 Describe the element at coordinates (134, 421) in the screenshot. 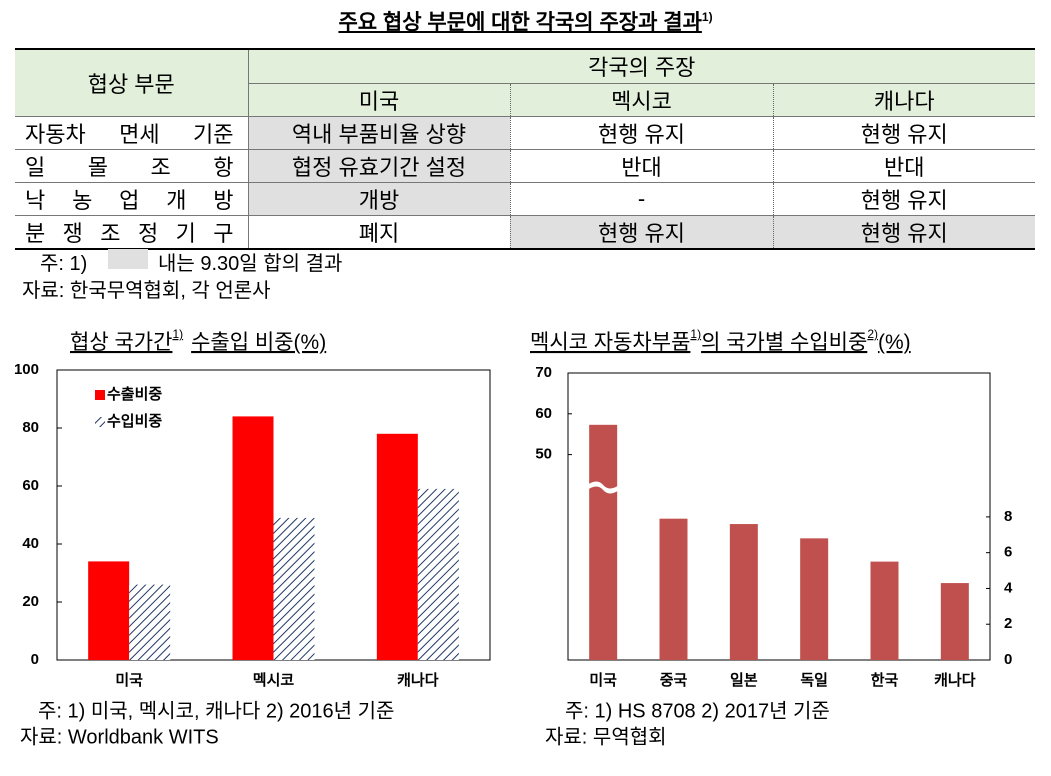

I see `legend-label: 수입비중` at that location.